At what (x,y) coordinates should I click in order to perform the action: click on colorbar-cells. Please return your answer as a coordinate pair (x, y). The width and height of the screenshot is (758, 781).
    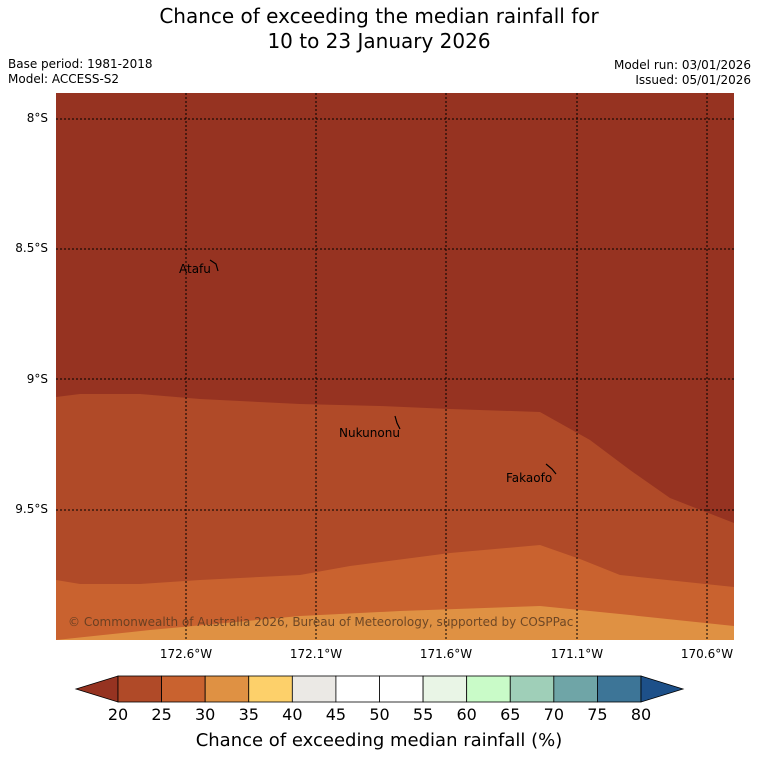
    Looking at the image, I should click on (379, 689).